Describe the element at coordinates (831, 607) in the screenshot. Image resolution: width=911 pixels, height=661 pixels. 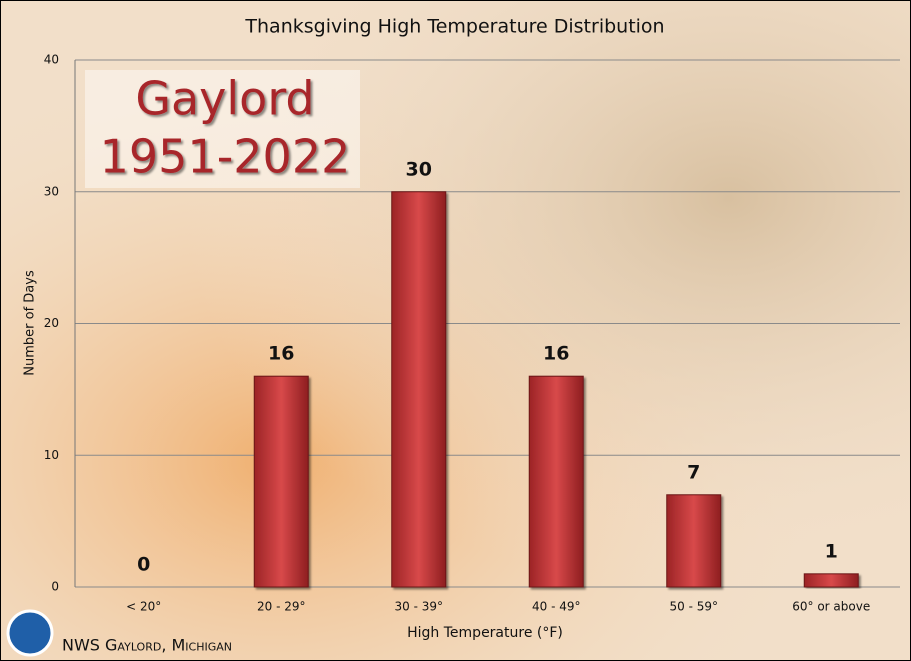
I see `x-tick-label: 60° or above` at that location.